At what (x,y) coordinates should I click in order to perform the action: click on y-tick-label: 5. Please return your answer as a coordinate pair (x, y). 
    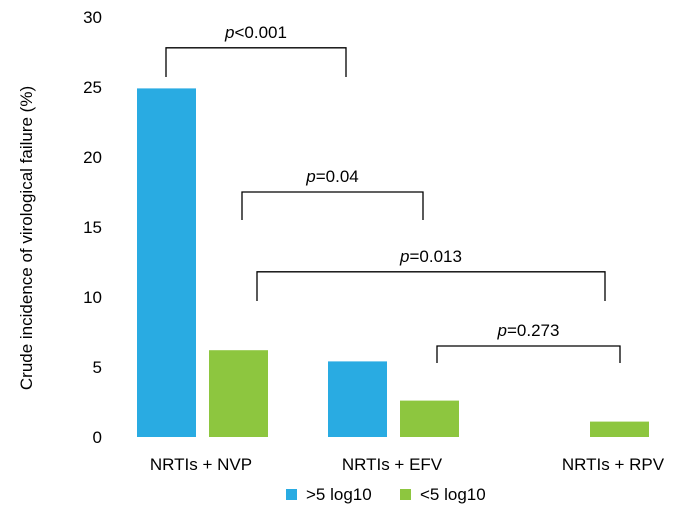
    Looking at the image, I should click on (97, 367).